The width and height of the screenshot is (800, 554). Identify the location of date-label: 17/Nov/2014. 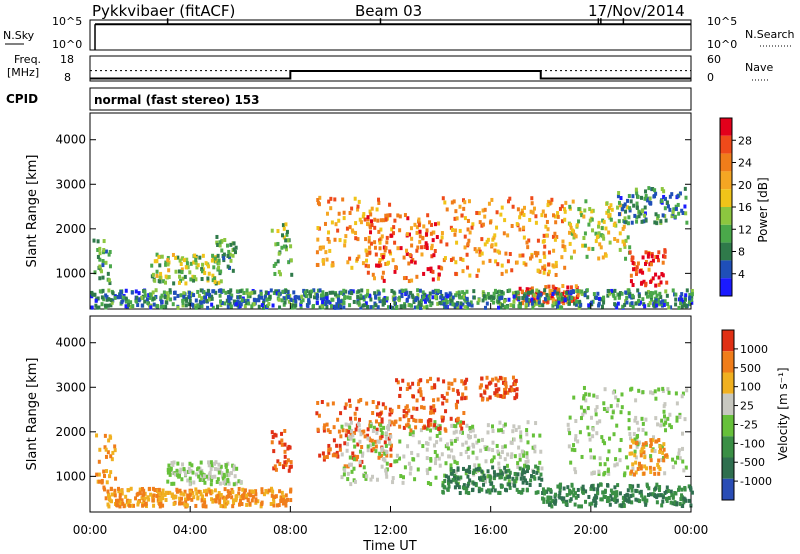
(636, 11).